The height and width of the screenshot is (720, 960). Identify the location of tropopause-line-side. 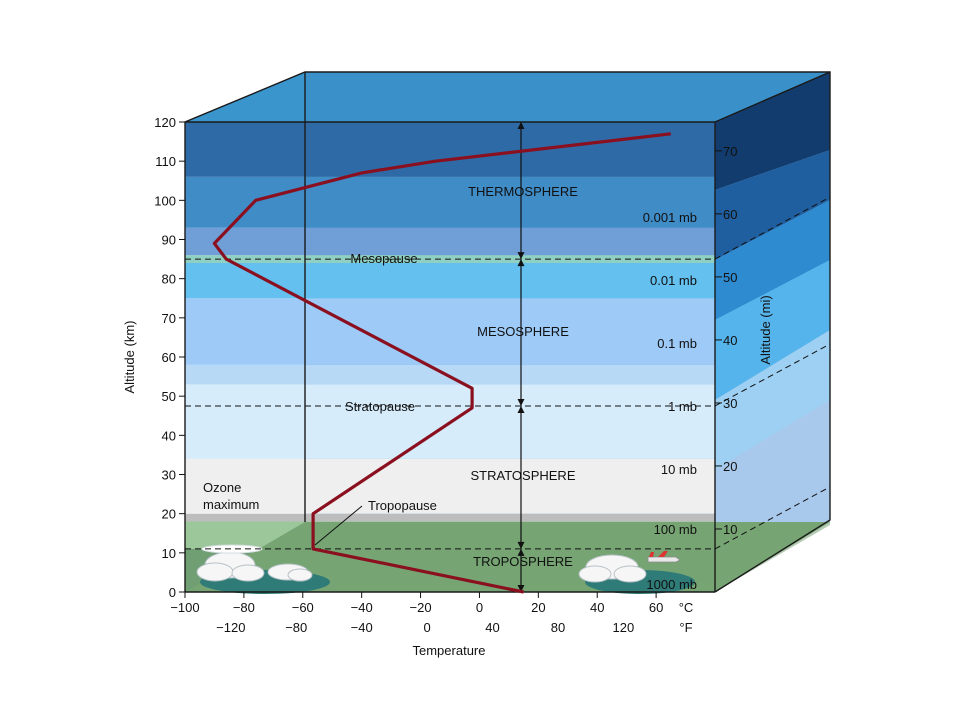
(772, 518).